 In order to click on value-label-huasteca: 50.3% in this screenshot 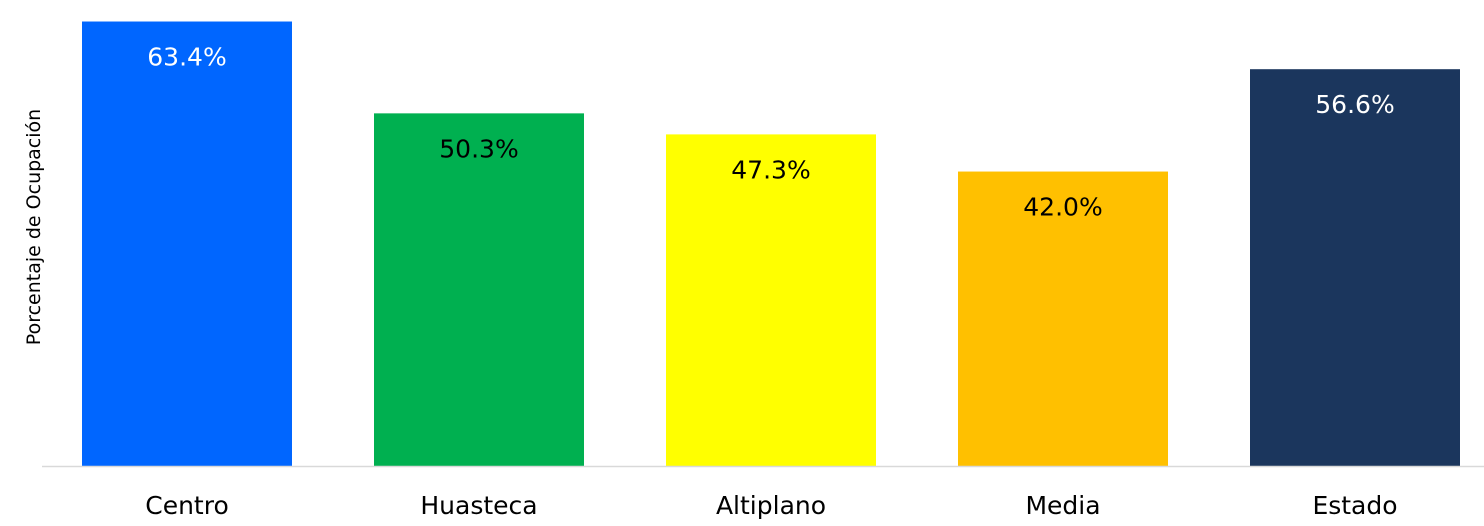, I will do `click(478, 148)`.